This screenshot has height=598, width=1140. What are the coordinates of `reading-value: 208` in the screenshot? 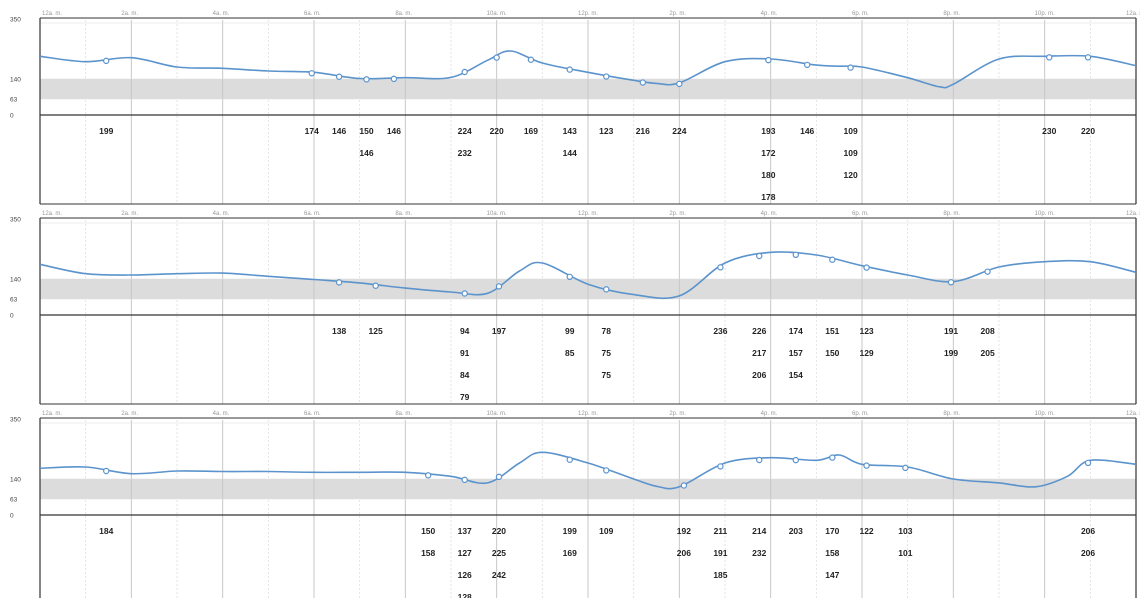 It's located at (987, 331).